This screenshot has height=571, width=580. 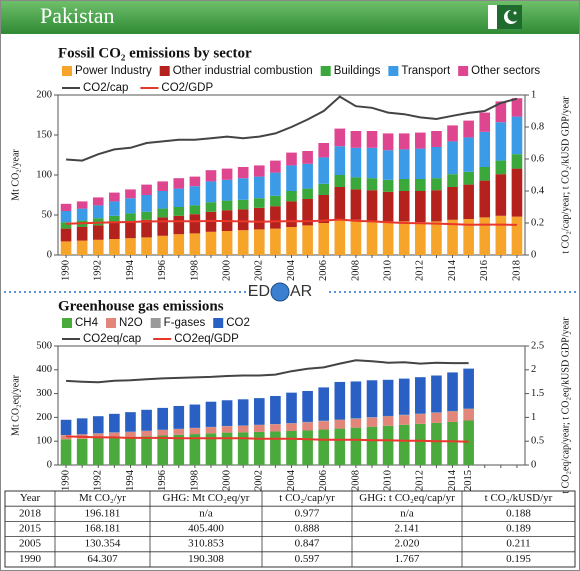 I want to click on x-tick-label: 2000, so click(x=226, y=480).